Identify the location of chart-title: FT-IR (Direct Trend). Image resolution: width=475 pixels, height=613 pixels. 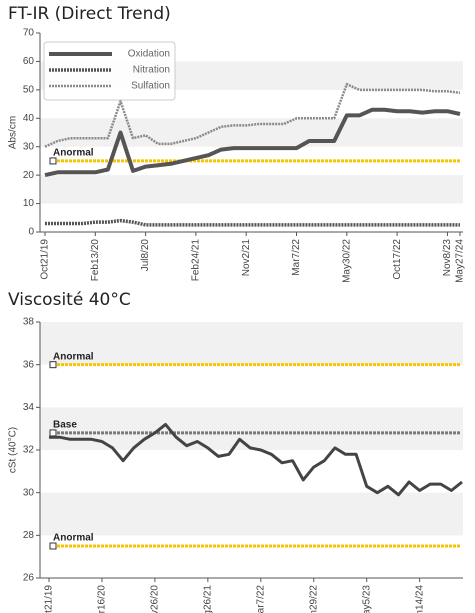
(89, 14).